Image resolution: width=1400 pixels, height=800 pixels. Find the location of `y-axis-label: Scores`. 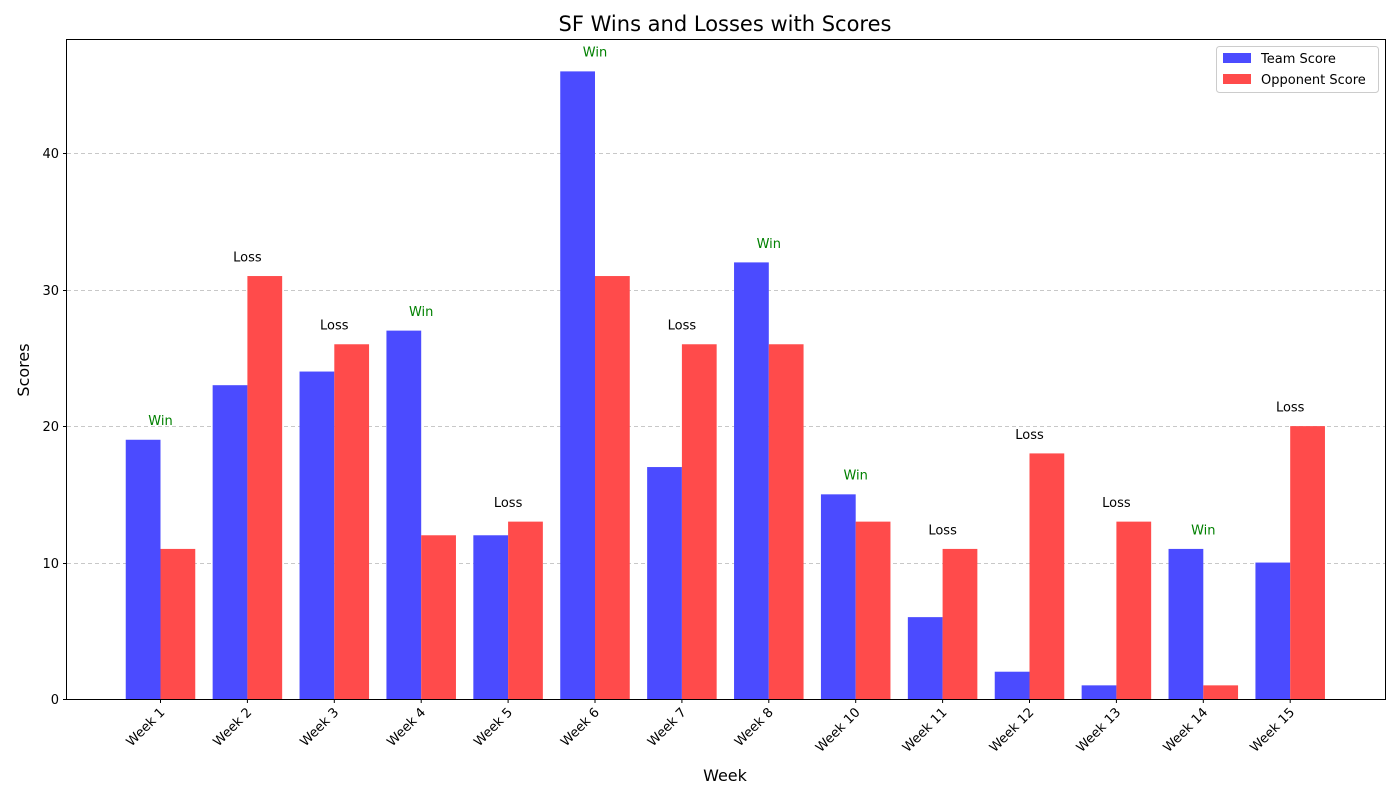

y-axis-label: Scores is located at coordinates (23, 369).